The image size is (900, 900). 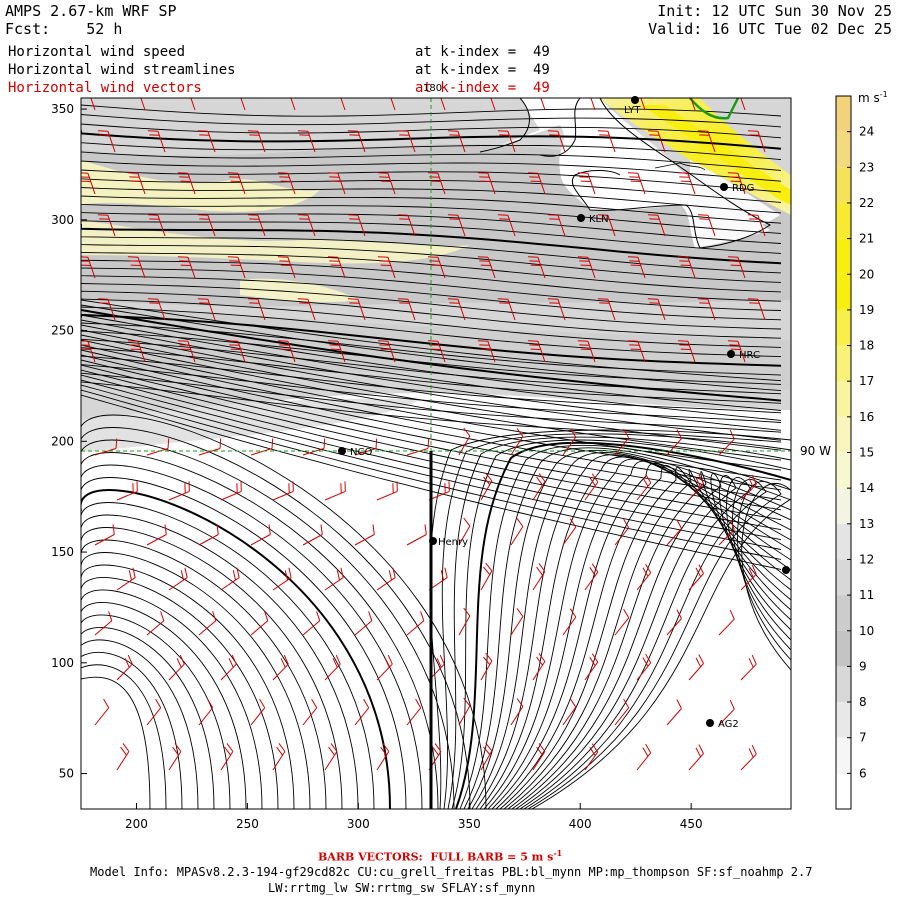 I want to click on station-ag2-marker, so click(x=710, y=723).